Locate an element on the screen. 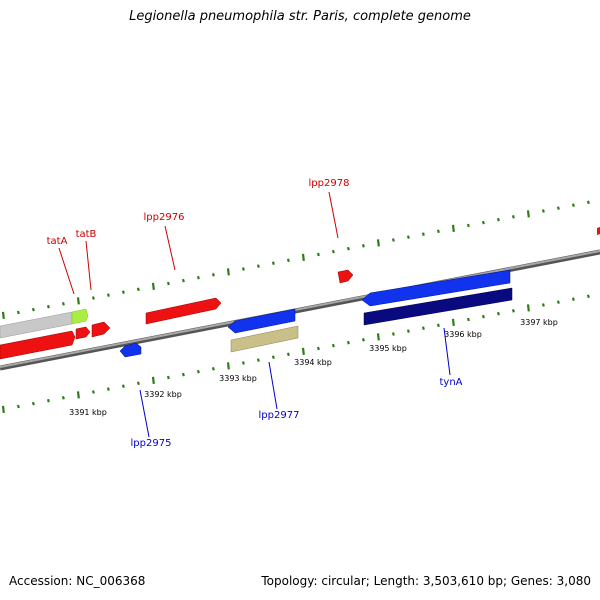 The image size is (600, 600). leader-line-lpp2977 is located at coordinates (273, 385).